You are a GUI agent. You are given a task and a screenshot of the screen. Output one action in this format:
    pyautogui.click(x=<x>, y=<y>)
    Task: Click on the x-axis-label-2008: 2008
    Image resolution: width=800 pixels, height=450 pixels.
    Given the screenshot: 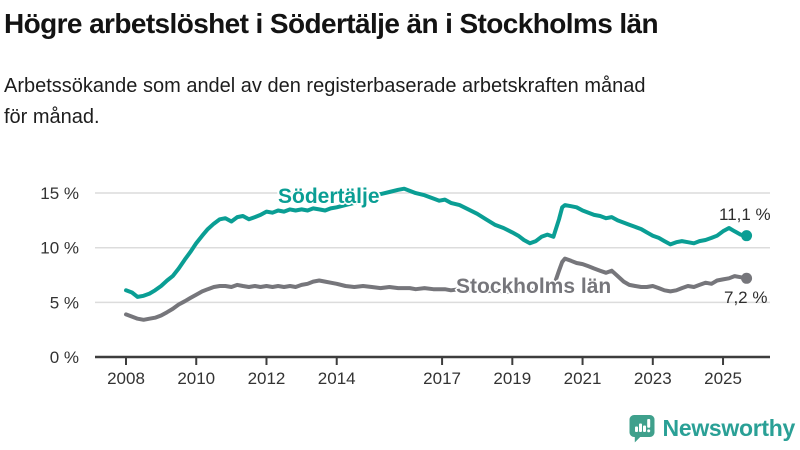 What is the action you would take?
    pyautogui.click(x=126, y=378)
    